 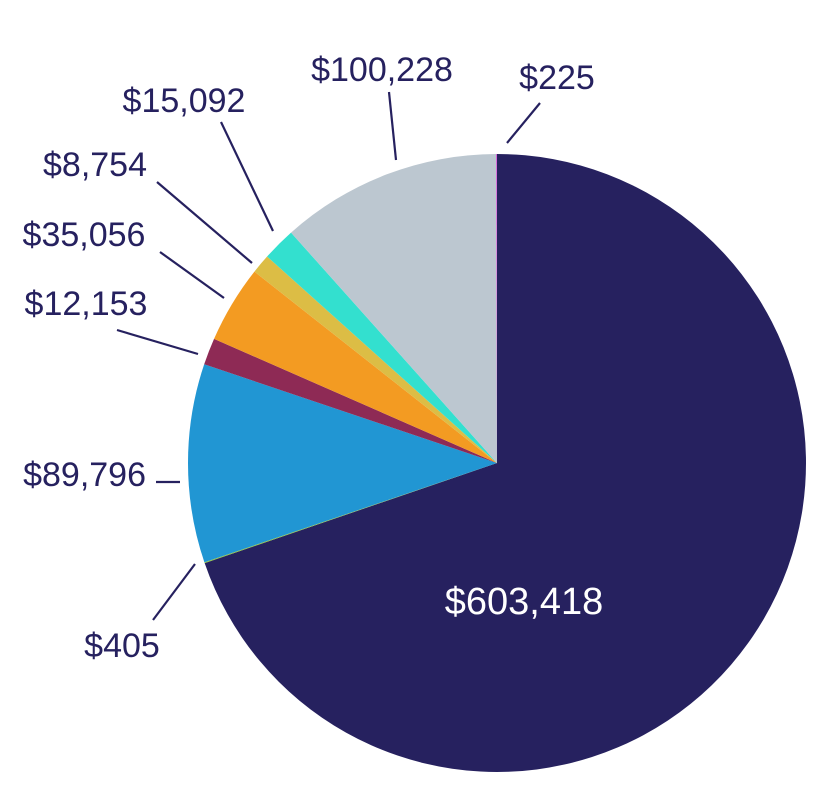 What do you see at coordinates (122, 646) in the screenshot?
I see `slice-label-405: $405` at bounding box center [122, 646].